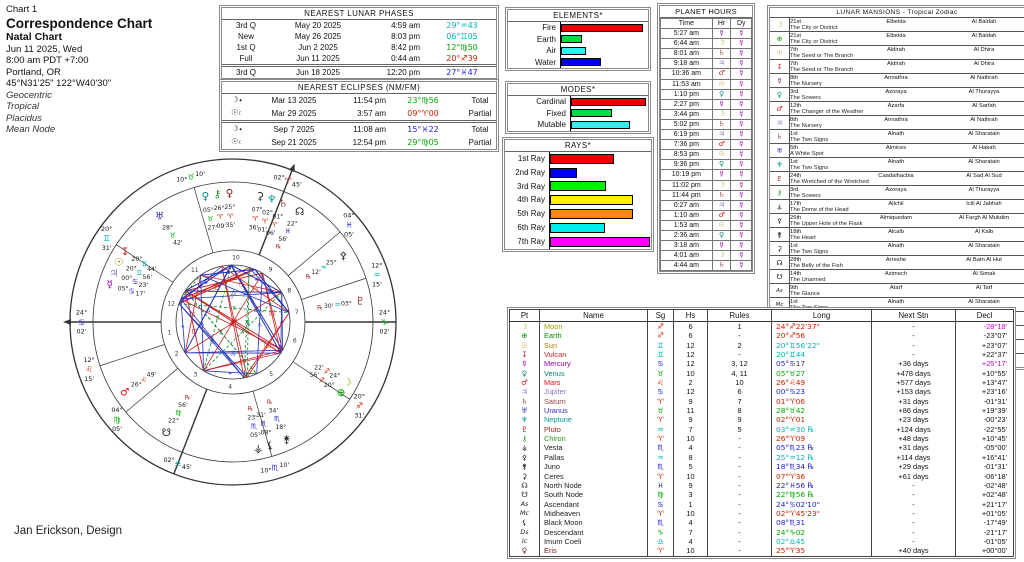 The image size is (1024, 562). I want to click on sign-glyph: ♍, so click(661, 495).